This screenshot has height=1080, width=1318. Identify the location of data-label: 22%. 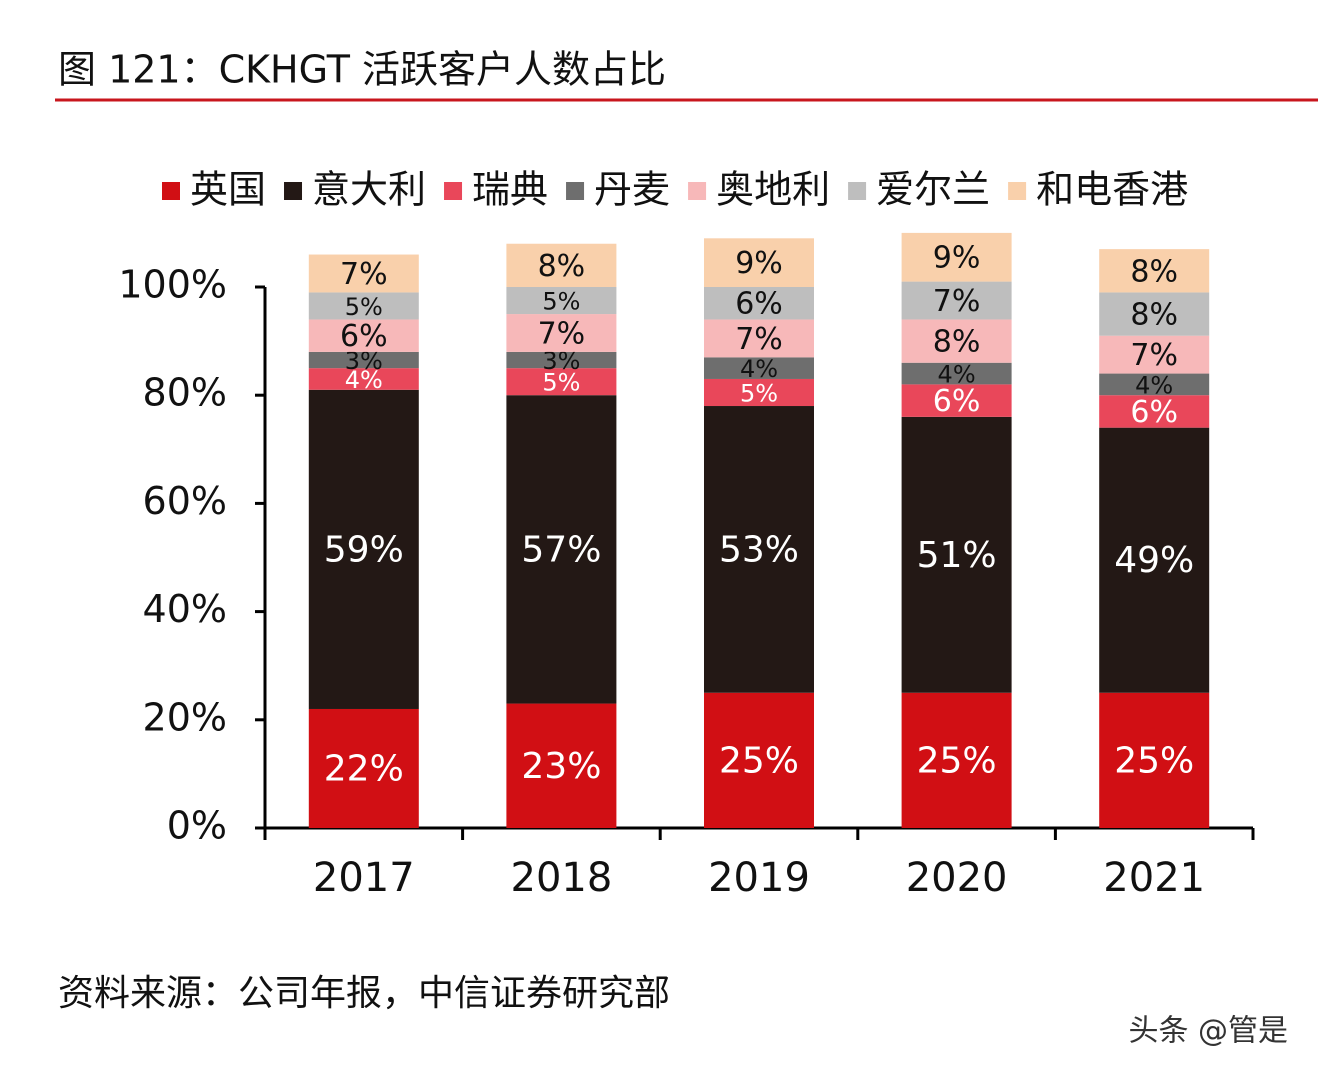
(364, 768).